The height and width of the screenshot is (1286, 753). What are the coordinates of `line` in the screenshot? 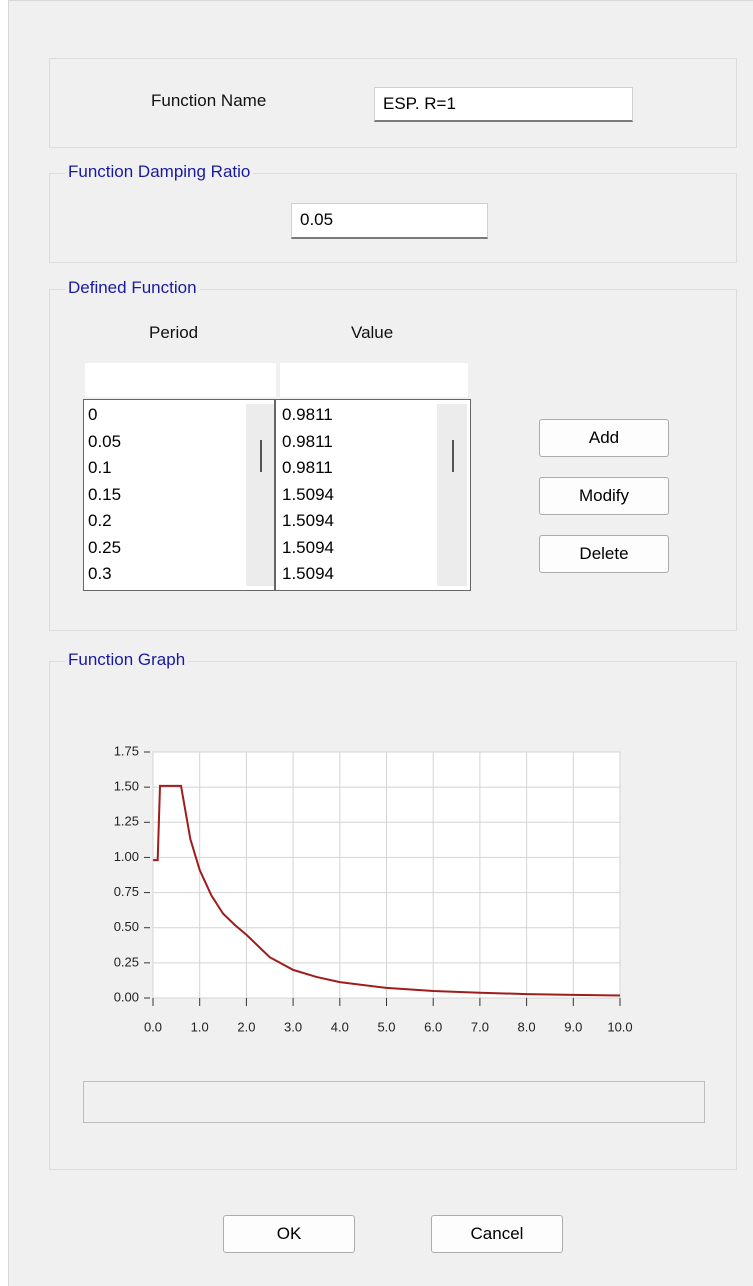 It's located at (387, 890).